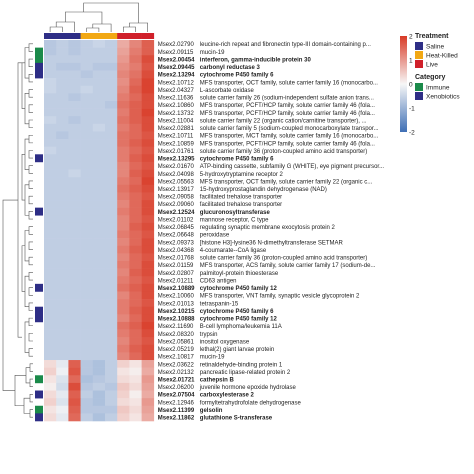  What do you see at coordinates (176, 160) in the screenshot?
I see `row-label-id: Msex2.13295` at bounding box center [176, 160].